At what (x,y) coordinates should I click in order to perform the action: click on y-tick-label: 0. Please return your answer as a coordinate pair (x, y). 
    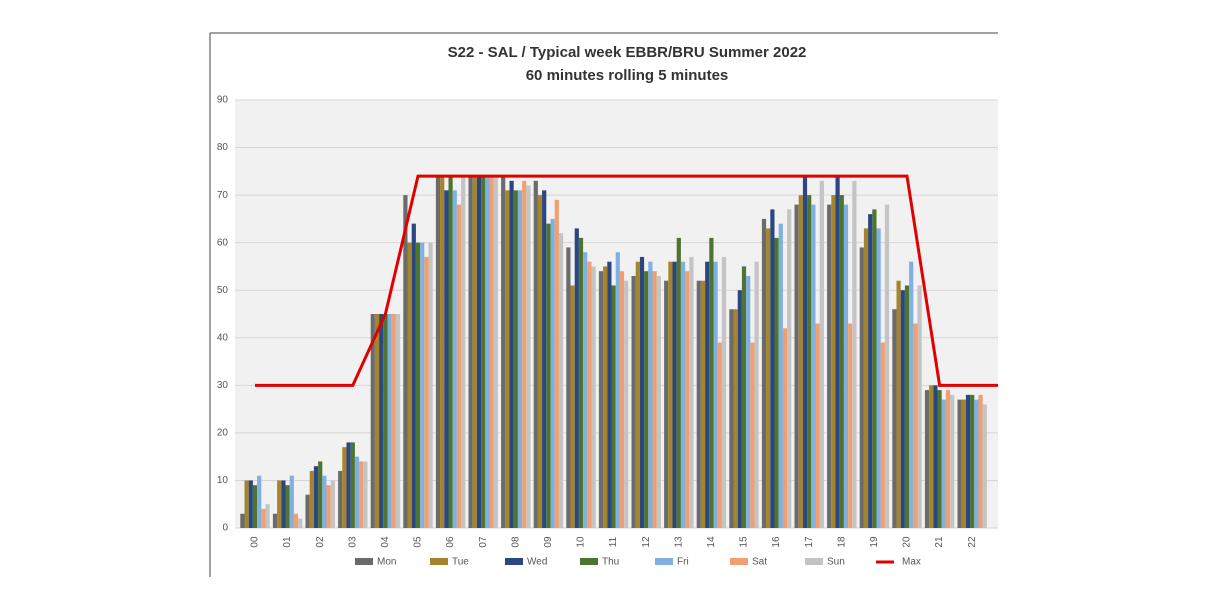
    Looking at the image, I should click on (225, 528).